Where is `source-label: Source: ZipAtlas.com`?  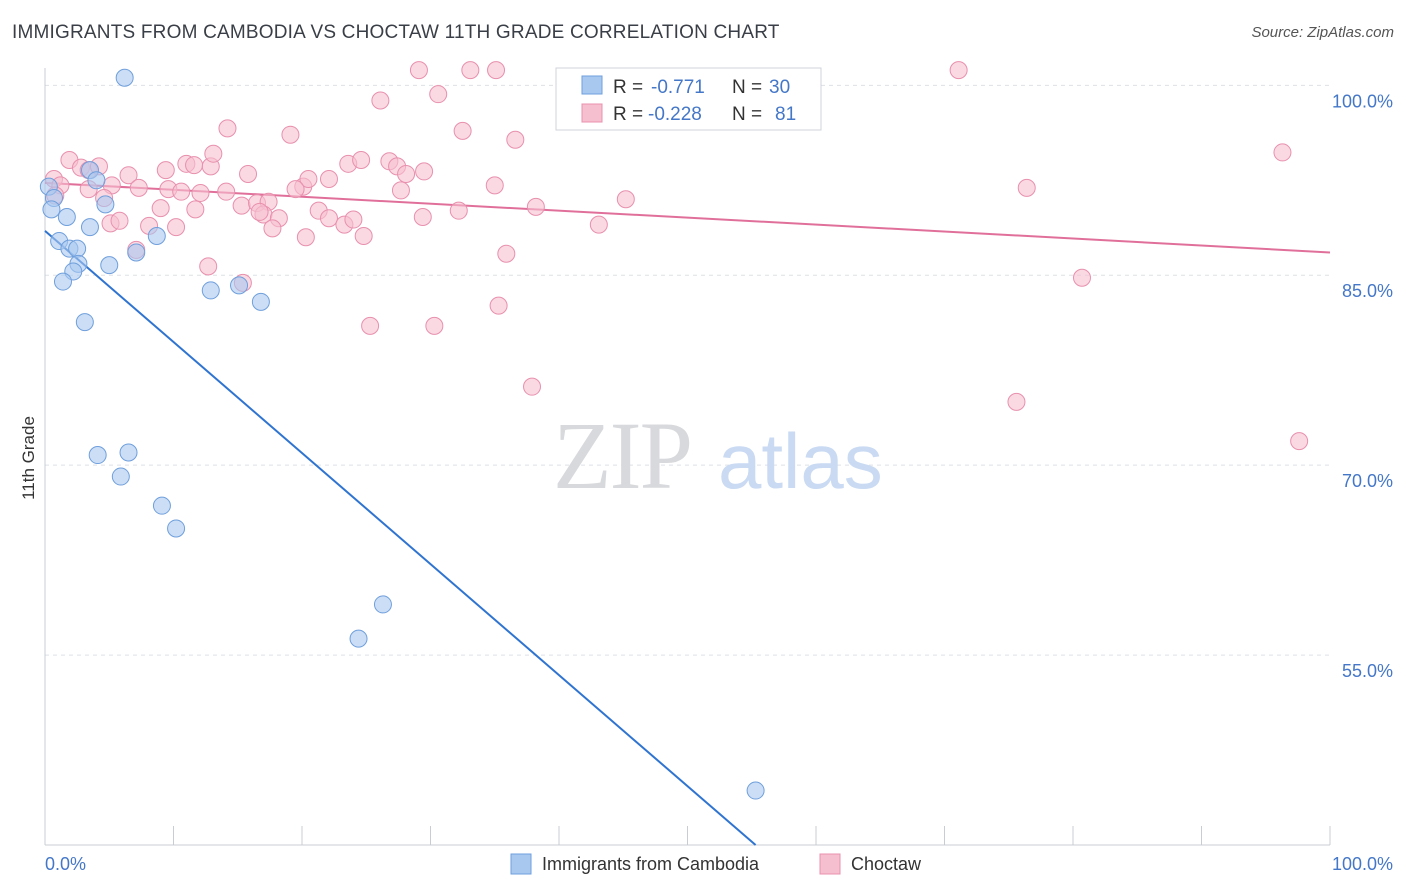 source-label: Source: ZipAtlas.com is located at coordinates (1322, 32).